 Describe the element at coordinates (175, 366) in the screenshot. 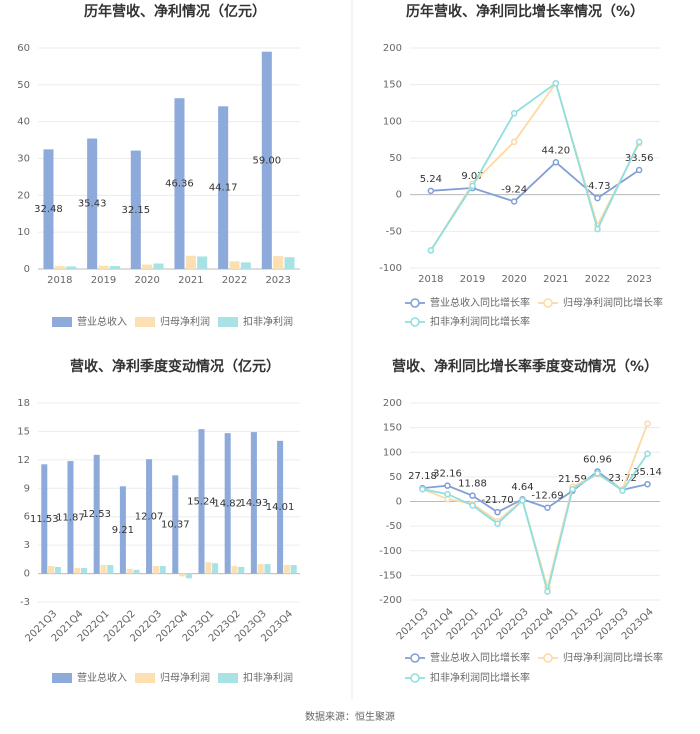

I see `chart-title: 营收、净利季度变动情况（亿元）` at that location.